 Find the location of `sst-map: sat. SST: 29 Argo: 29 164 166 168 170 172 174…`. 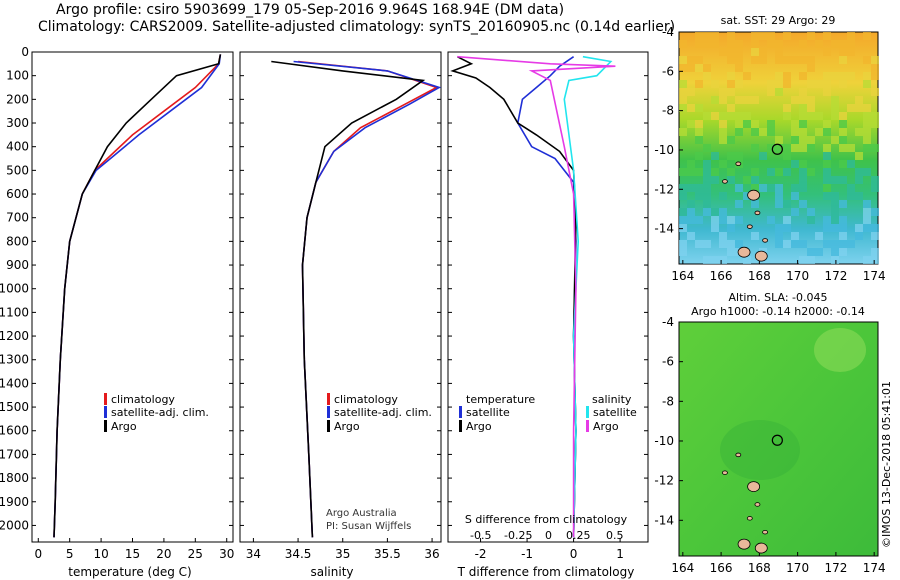

sst-map: sat. SST: 29 Argo: 29 164 166 168 170 172 174… is located at coordinates (769, 148).